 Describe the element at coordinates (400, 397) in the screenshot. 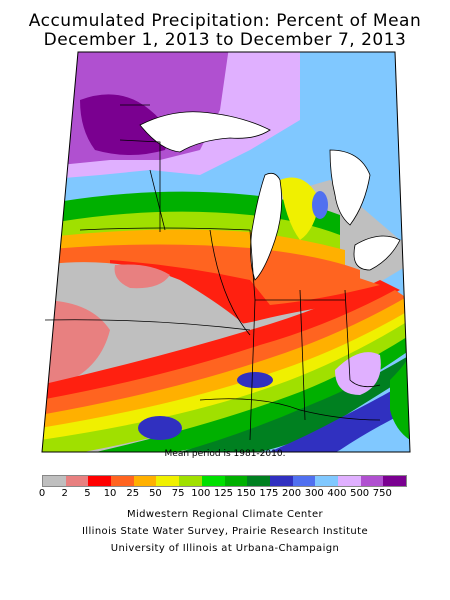

I see `zone-green-east` at that location.